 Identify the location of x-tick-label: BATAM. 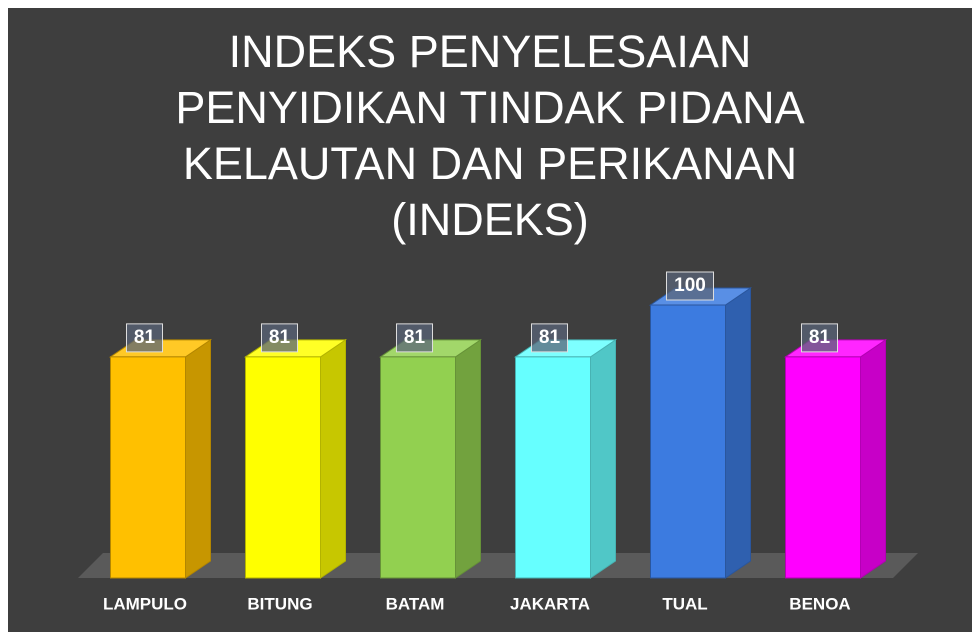
(415, 603).